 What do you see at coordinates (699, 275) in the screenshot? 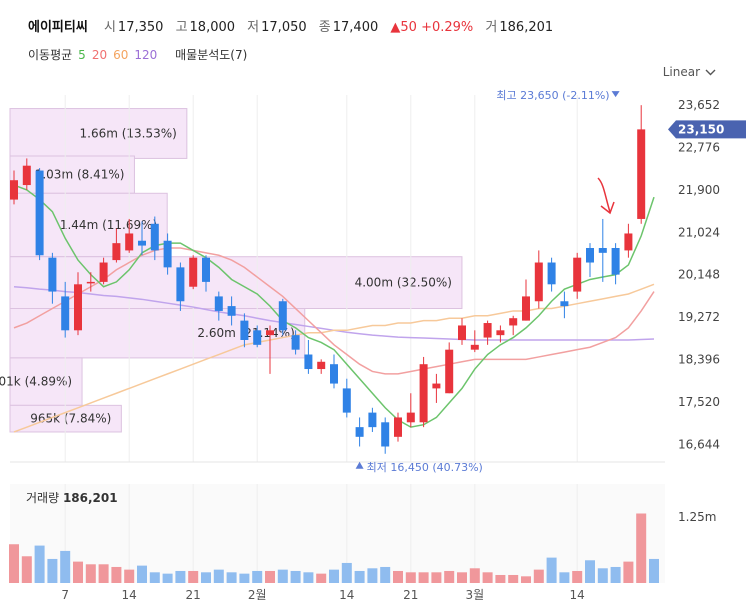
I see `y-tick-label: 20,148` at bounding box center [699, 275].